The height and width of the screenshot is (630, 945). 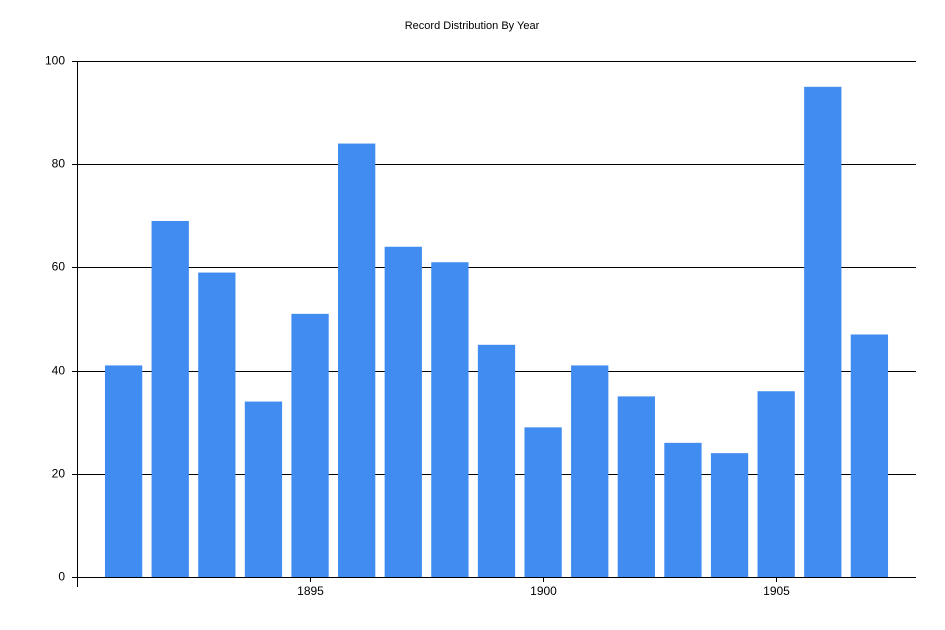 I want to click on y-tick-label: 80, so click(x=59, y=164).